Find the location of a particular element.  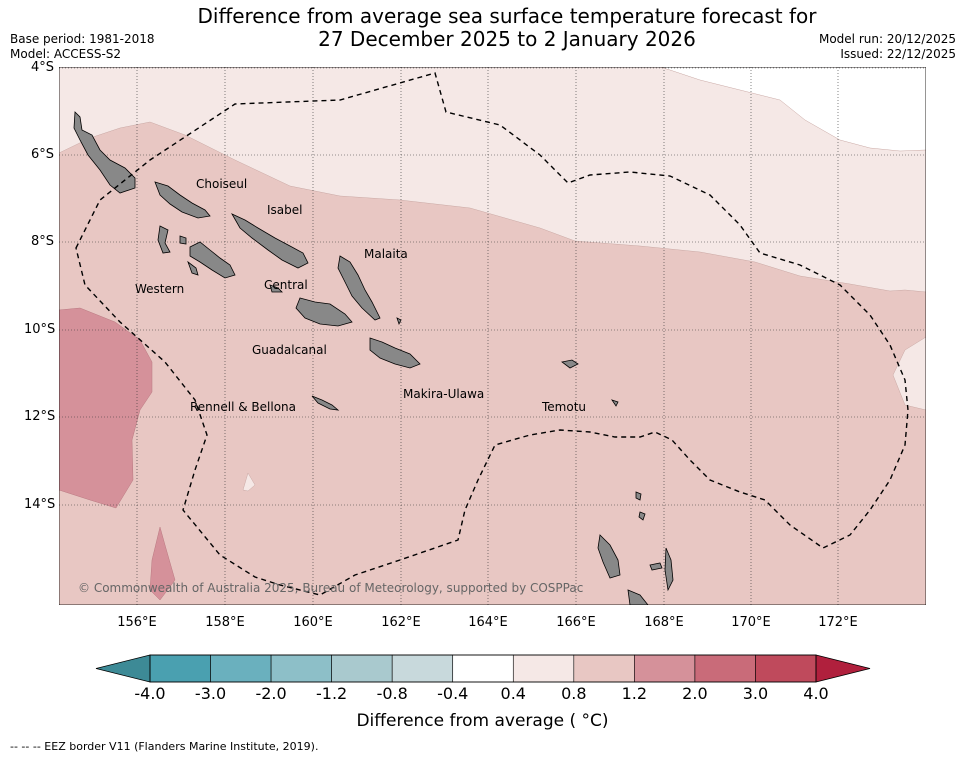

colorbar-tick-label: -2.0 is located at coordinates (271, 693).